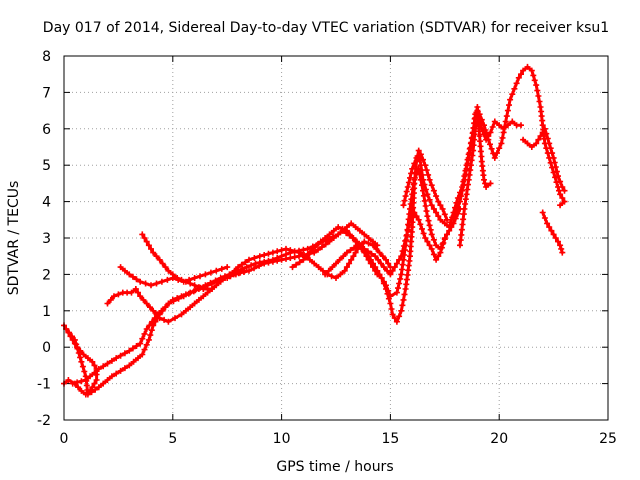 The image size is (640, 480). Describe the element at coordinates (46, 93) in the screenshot. I see `y-tick-label: 7` at that location.